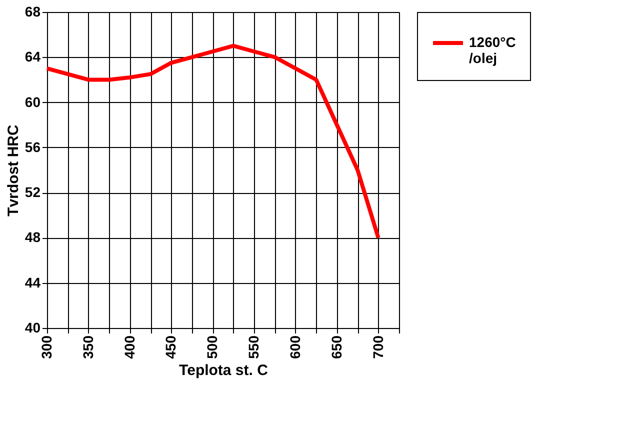  Describe the element at coordinates (223, 370) in the screenshot. I see `x-axis-title: Teplota st. C` at that location.